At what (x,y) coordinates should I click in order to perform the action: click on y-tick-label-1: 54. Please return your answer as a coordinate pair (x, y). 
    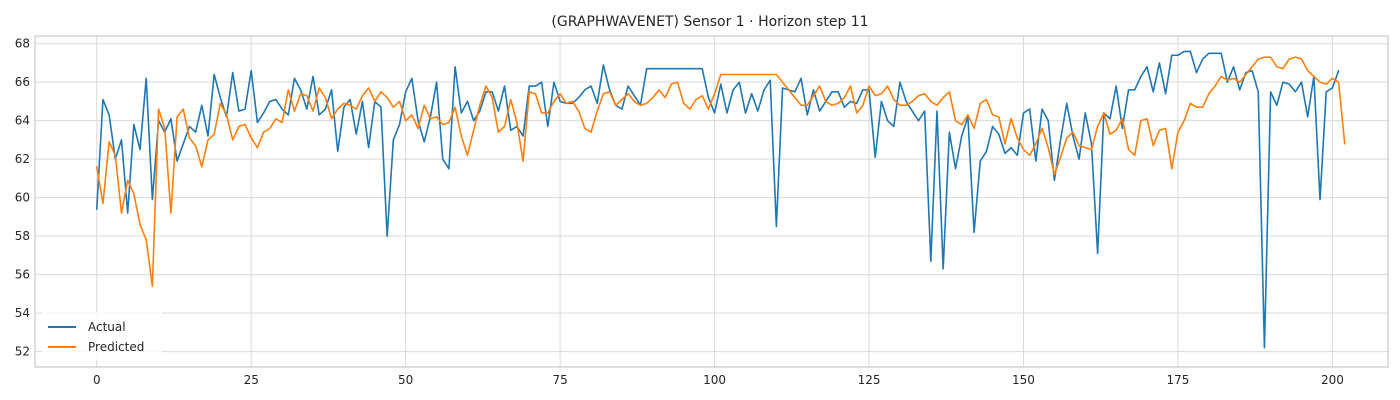
    Looking at the image, I should click on (22, 313).